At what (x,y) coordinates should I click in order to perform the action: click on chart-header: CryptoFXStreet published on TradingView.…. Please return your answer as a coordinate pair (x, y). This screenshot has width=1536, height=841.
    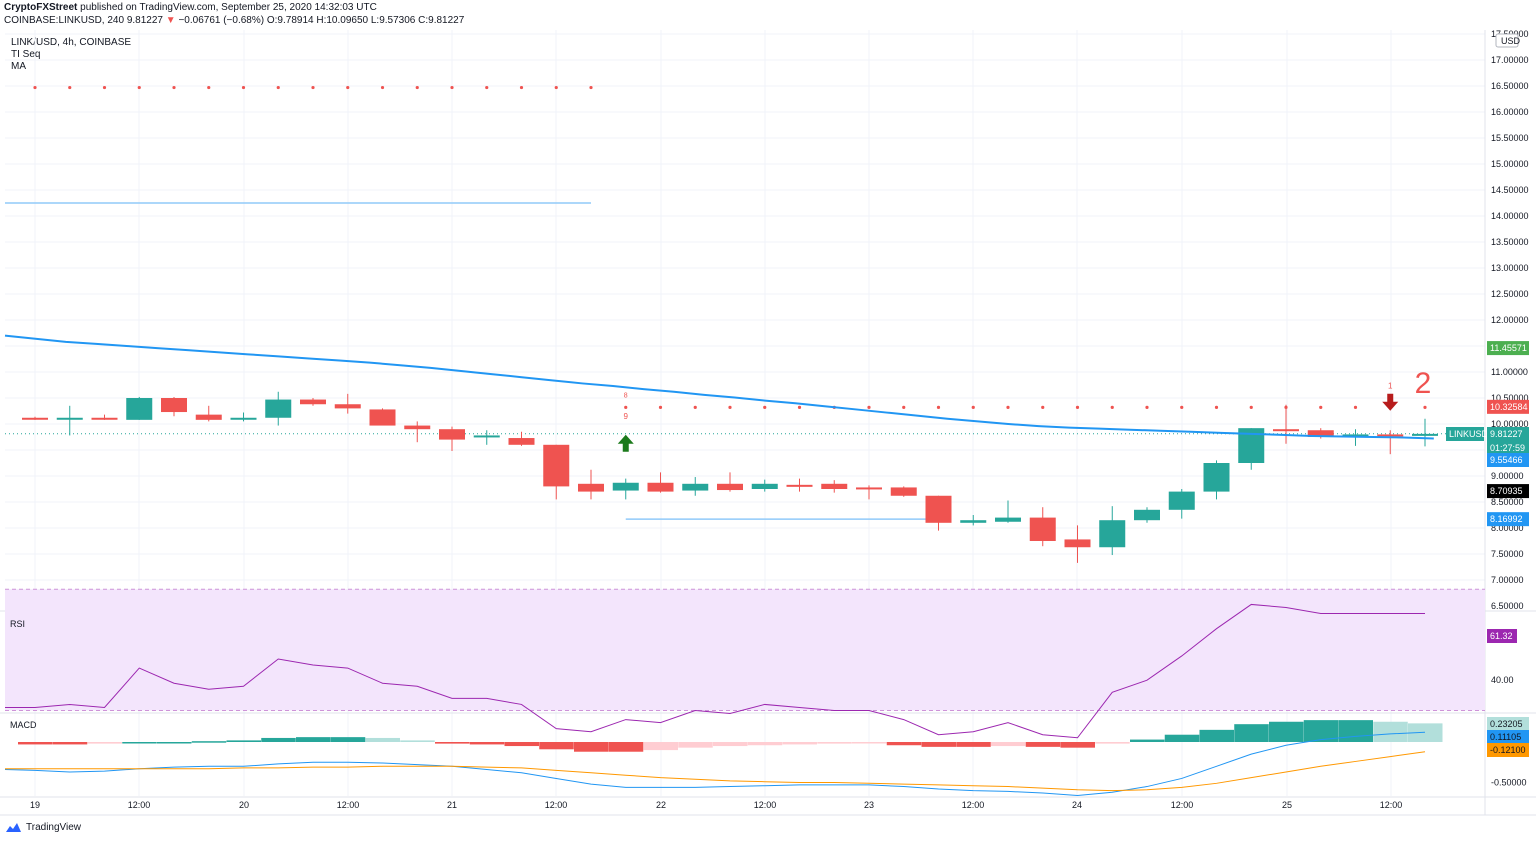
    Looking at the image, I should click on (234, 14).